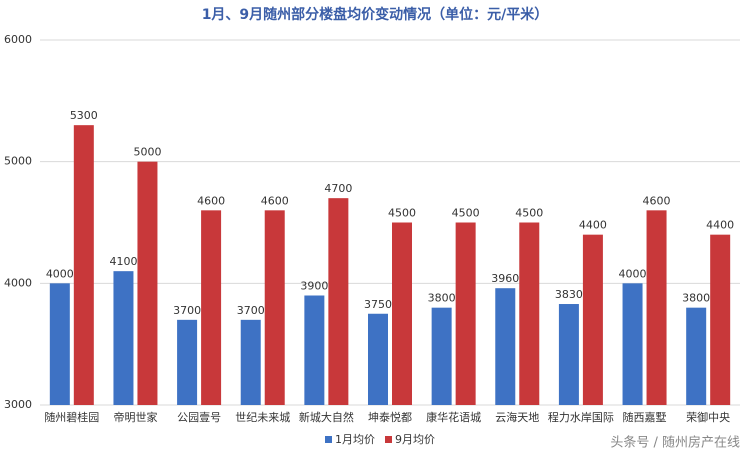  I want to click on data-label: 3960, so click(505, 278).